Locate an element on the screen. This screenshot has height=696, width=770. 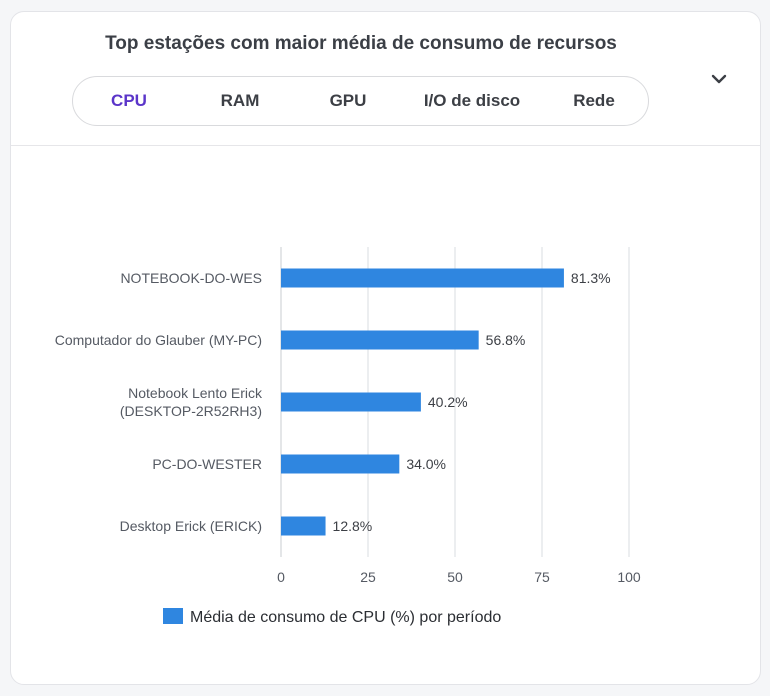
bar-value-label: 81.3% is located at coordinates (591, 278).